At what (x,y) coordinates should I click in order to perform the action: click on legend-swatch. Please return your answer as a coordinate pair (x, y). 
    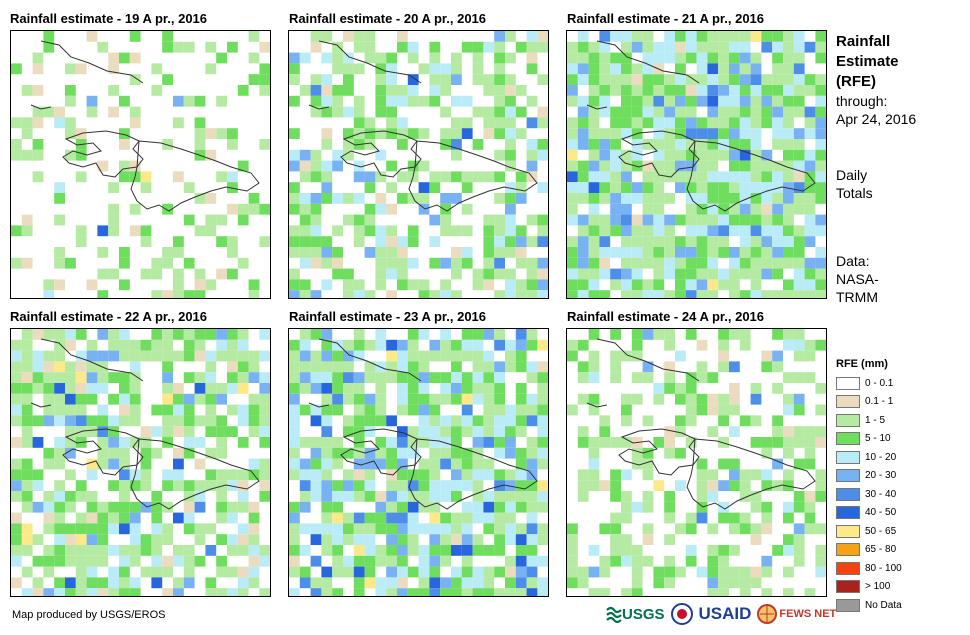
    Looking at the image, I should click on (848, 605).